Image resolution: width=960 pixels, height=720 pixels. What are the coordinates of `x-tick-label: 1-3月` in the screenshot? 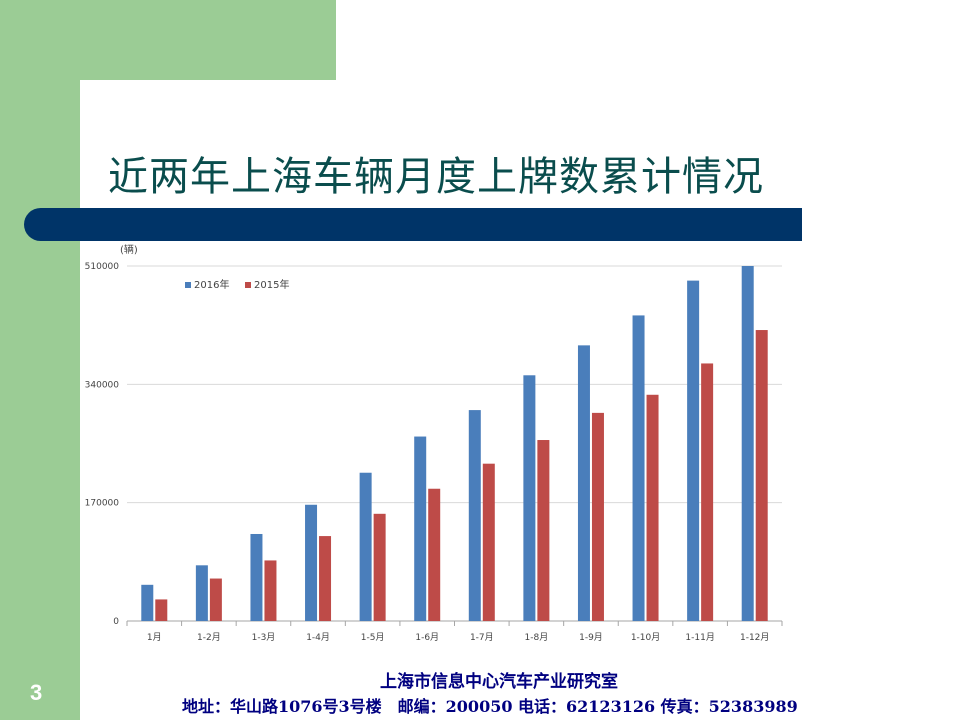 It's located at (264, 637).